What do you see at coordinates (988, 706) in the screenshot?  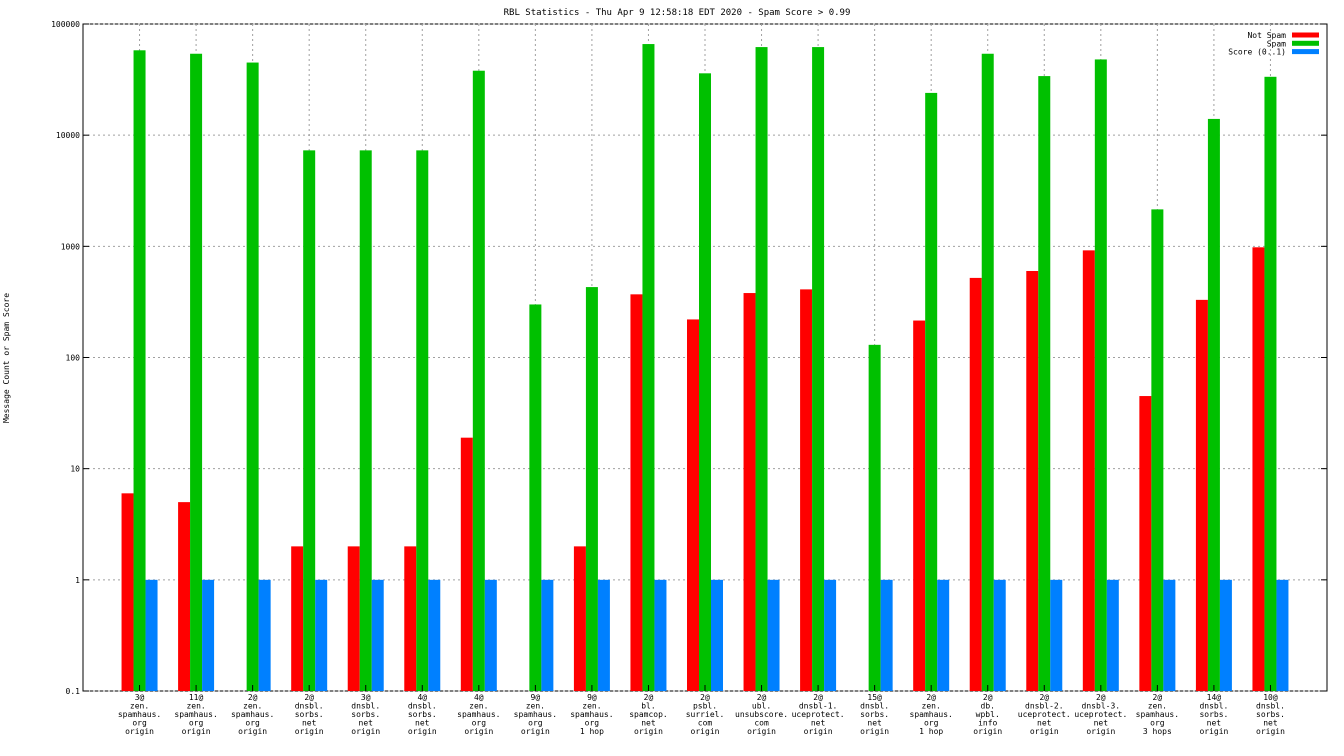 I see `x-tick-label: db.` at bounding box center [988, 706].